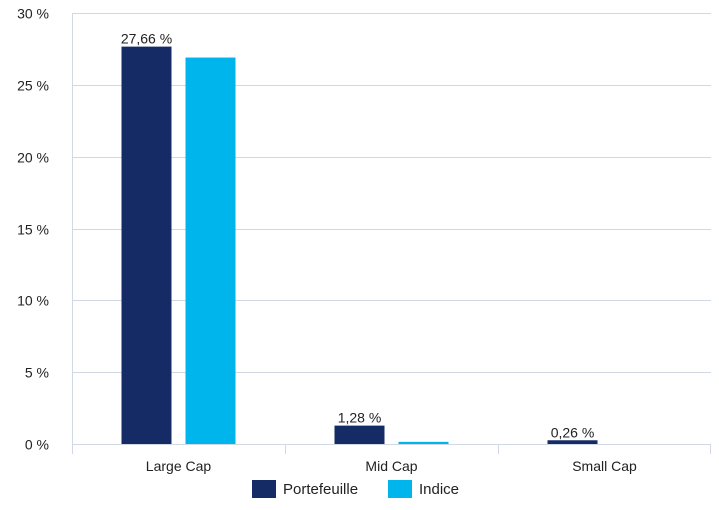 The height and width of the screenshot is (510, 719). Describe the element at coordinates (33, 86) in the screenshot. I see `y-tick-label: 25 %` at that location.